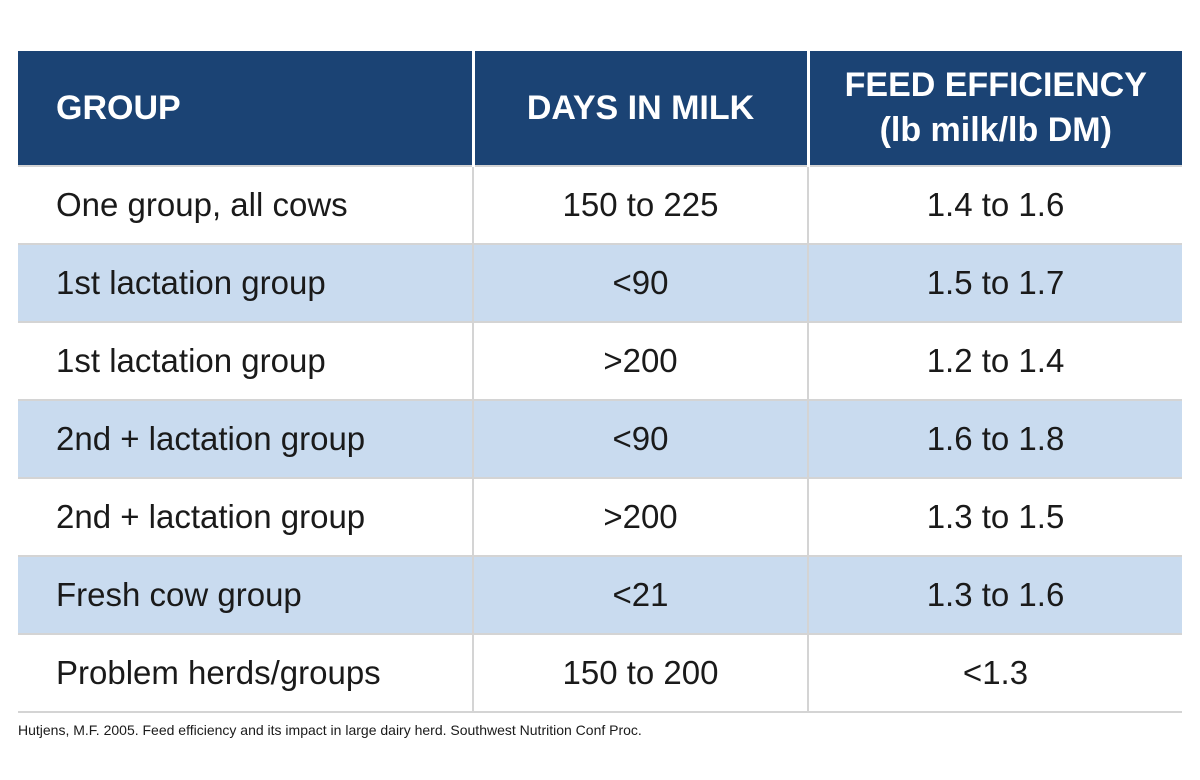 The width and height of the screenshot is (1200, 780). I want to click on table-row: 2nd + lactation group >200 1.3 to 1.5, so click(600, 516).